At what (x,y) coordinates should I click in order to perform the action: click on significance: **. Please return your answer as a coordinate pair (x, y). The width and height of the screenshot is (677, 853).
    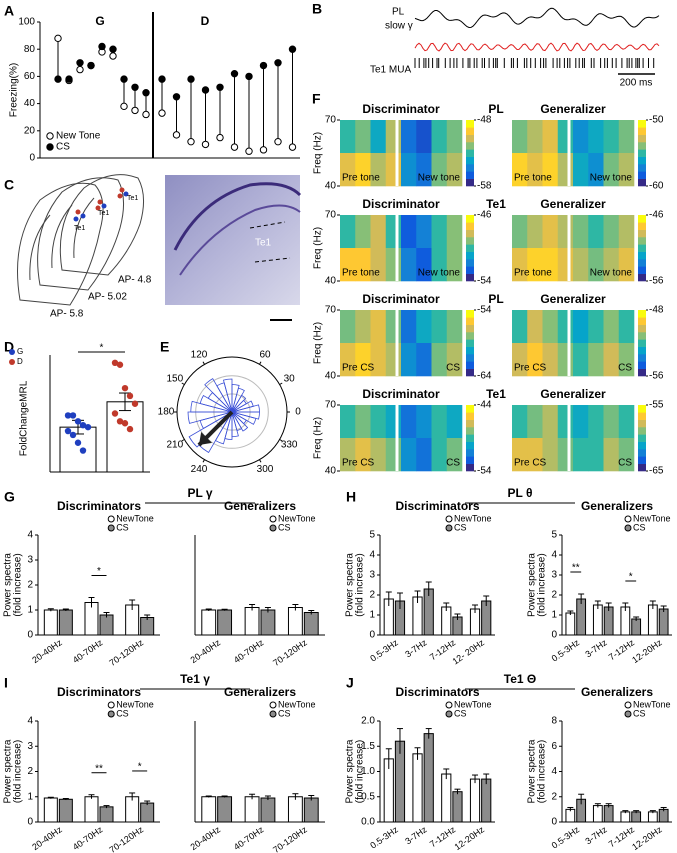
    Looking at the image, I should click on (576, 568).